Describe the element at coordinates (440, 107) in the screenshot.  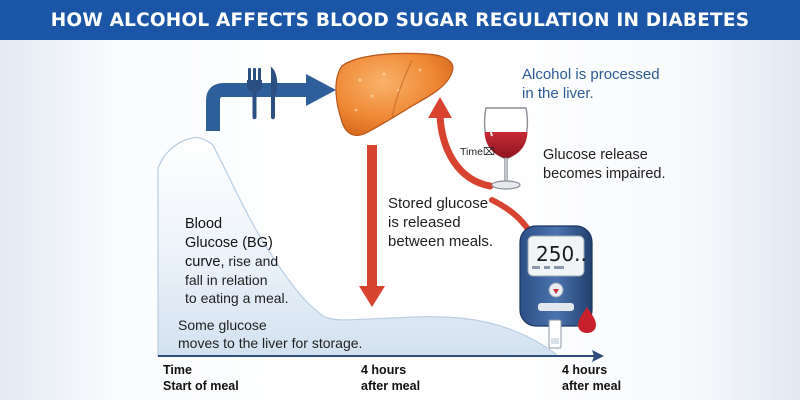
I see `alcohol-to-liver-arrowhead` at that location.